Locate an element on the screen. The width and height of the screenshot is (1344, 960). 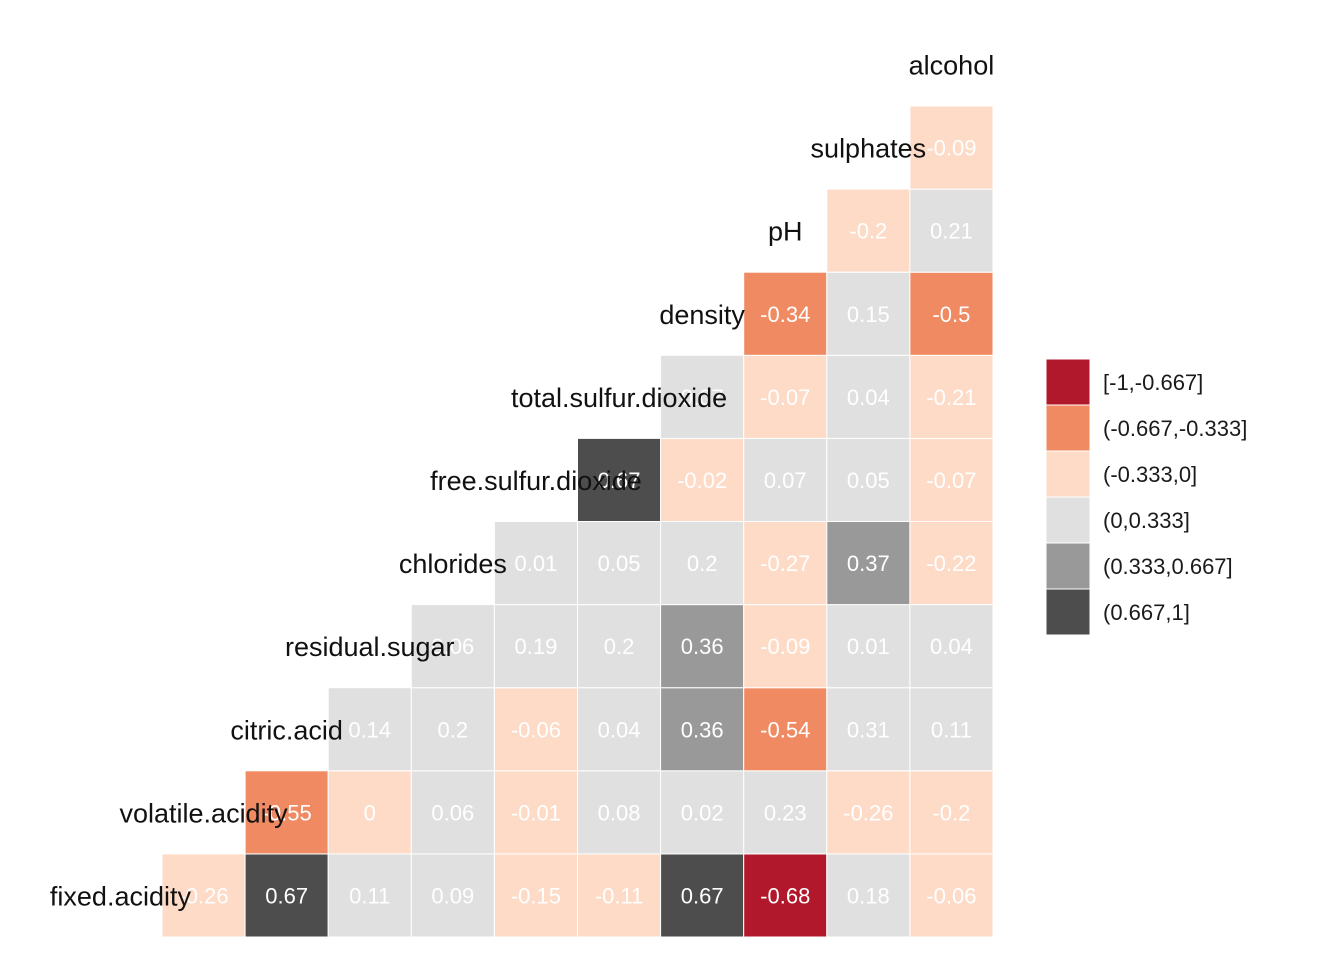
cell-value-label: -0.34 is located at coordinates (785, 314).